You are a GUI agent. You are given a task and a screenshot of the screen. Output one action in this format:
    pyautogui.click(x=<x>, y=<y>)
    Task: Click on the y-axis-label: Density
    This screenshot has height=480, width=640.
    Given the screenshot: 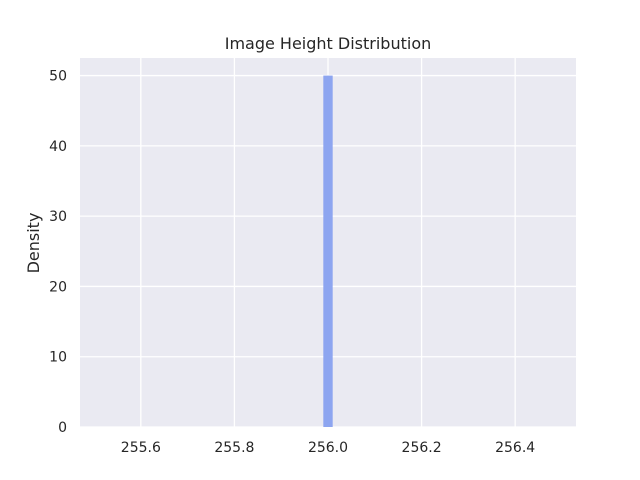 What is the action you would take?
    pyautogui.click(x=33, y=243)
    